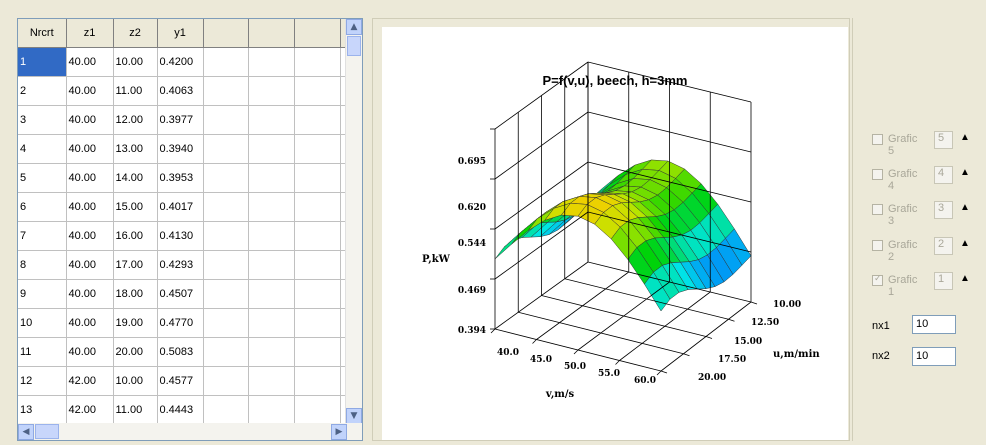 Image resolution: width=986 pixels, height=445 pixels. Describe the element at coordinates (135, 207) in the screenshot. I see `table-cell: 15.00` at that location.